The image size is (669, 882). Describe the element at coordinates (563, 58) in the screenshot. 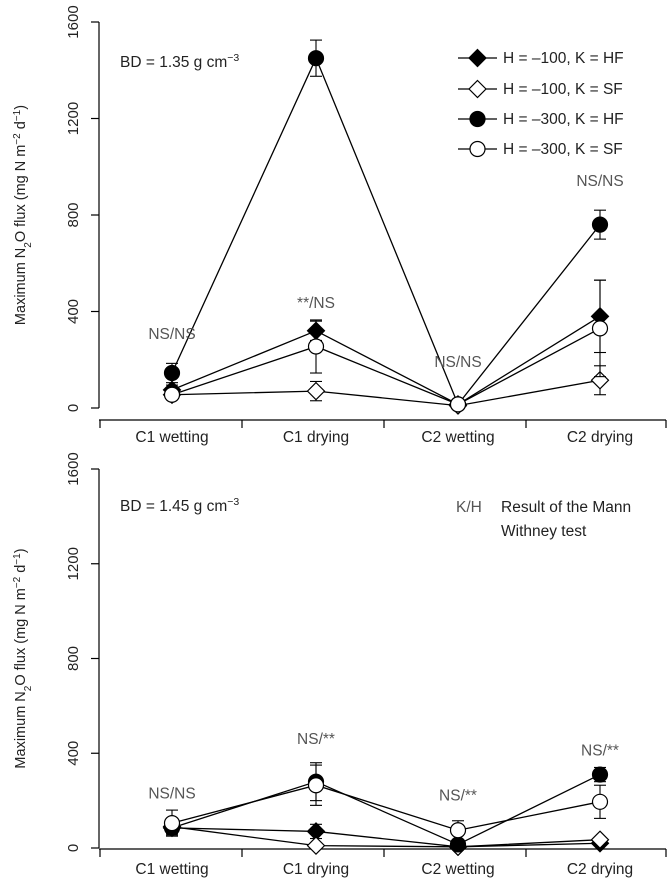

I see `legend-label: H = –100, K = HF` at that location.